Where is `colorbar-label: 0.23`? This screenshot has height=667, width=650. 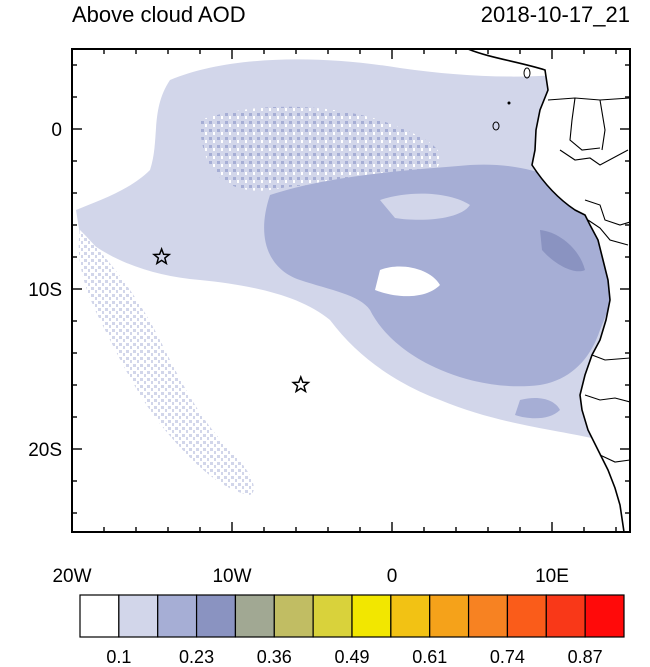
colorbar-label: 0.23 is located at coordinates (196, 657).